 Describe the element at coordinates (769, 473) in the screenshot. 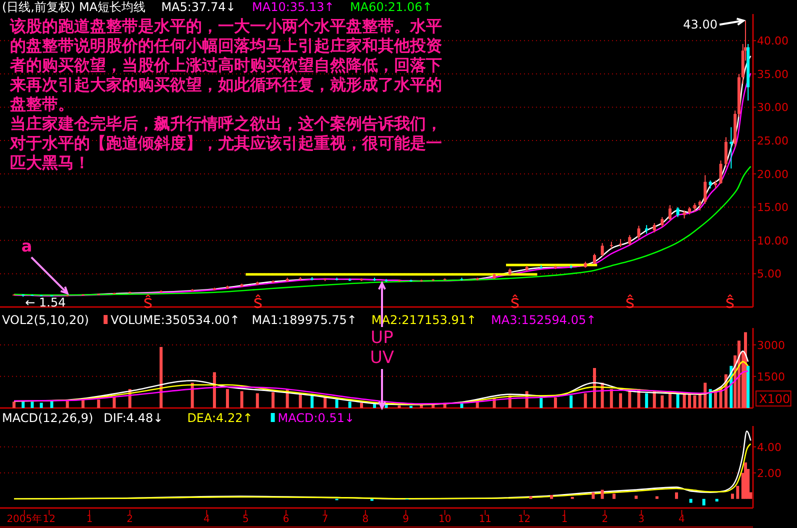

I see `y-tick-label: 2.00` at that location.